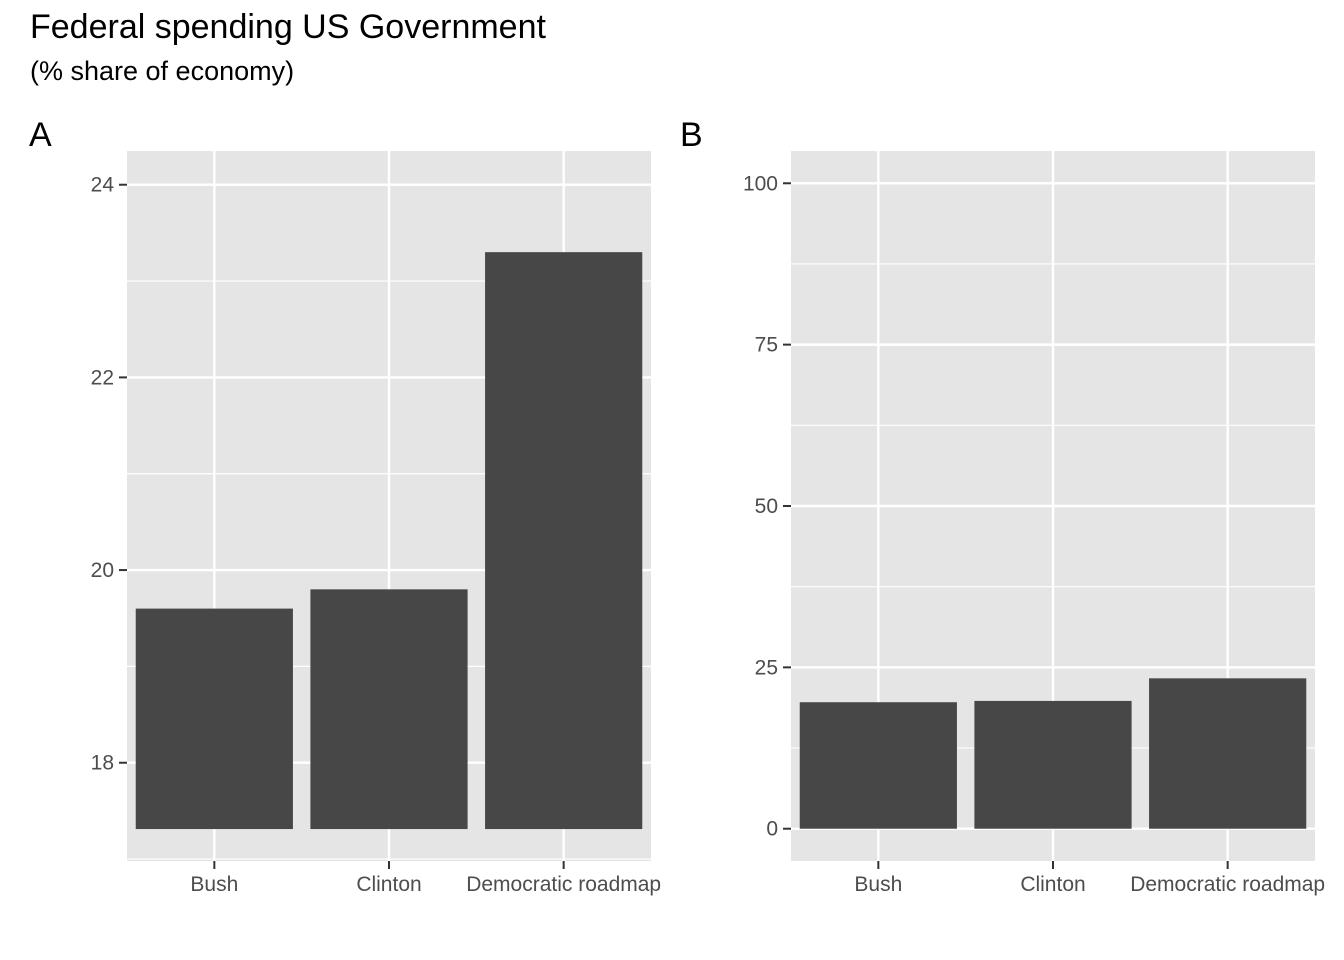 This screenshot has width=1344, height=960. Describe the element at coordinates (1227, 884) in the screenshot. I see `panel-b-x-tick-label: Democratic roadmap` at that location.